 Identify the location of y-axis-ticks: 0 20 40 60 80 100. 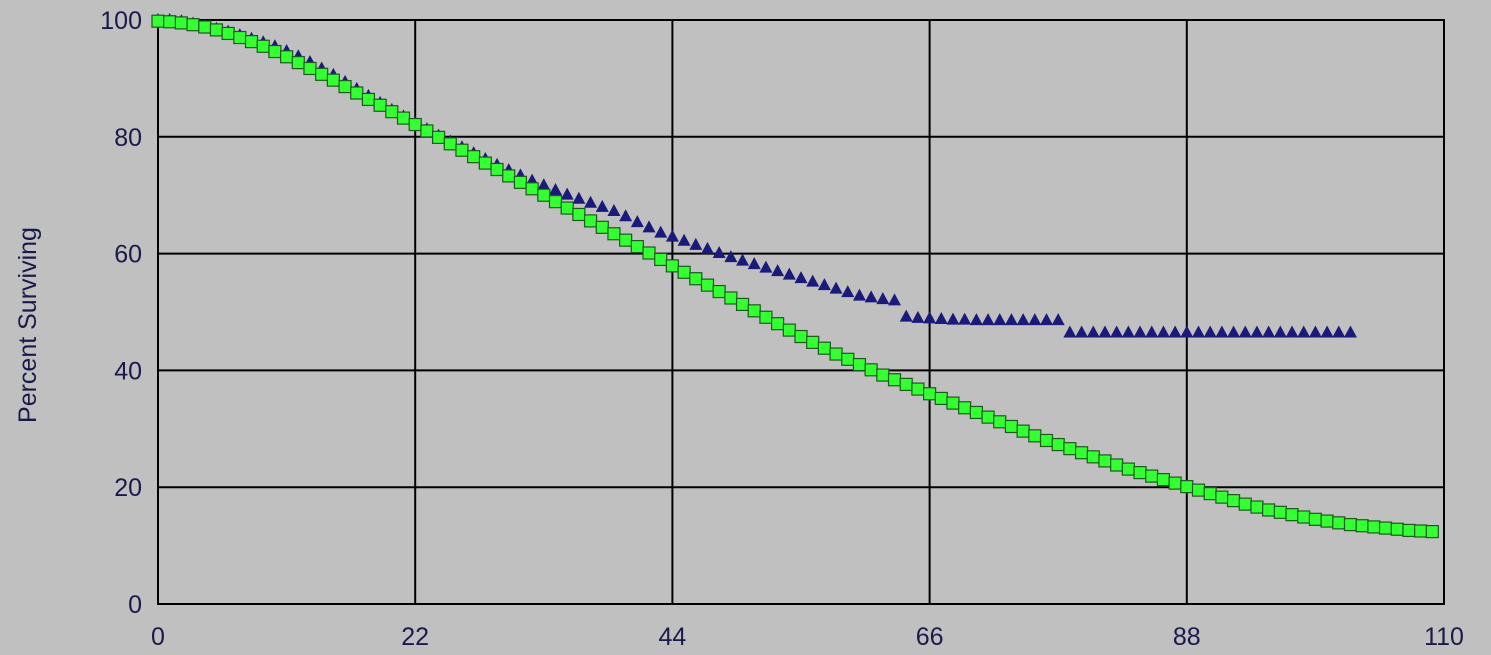
(121, 313).